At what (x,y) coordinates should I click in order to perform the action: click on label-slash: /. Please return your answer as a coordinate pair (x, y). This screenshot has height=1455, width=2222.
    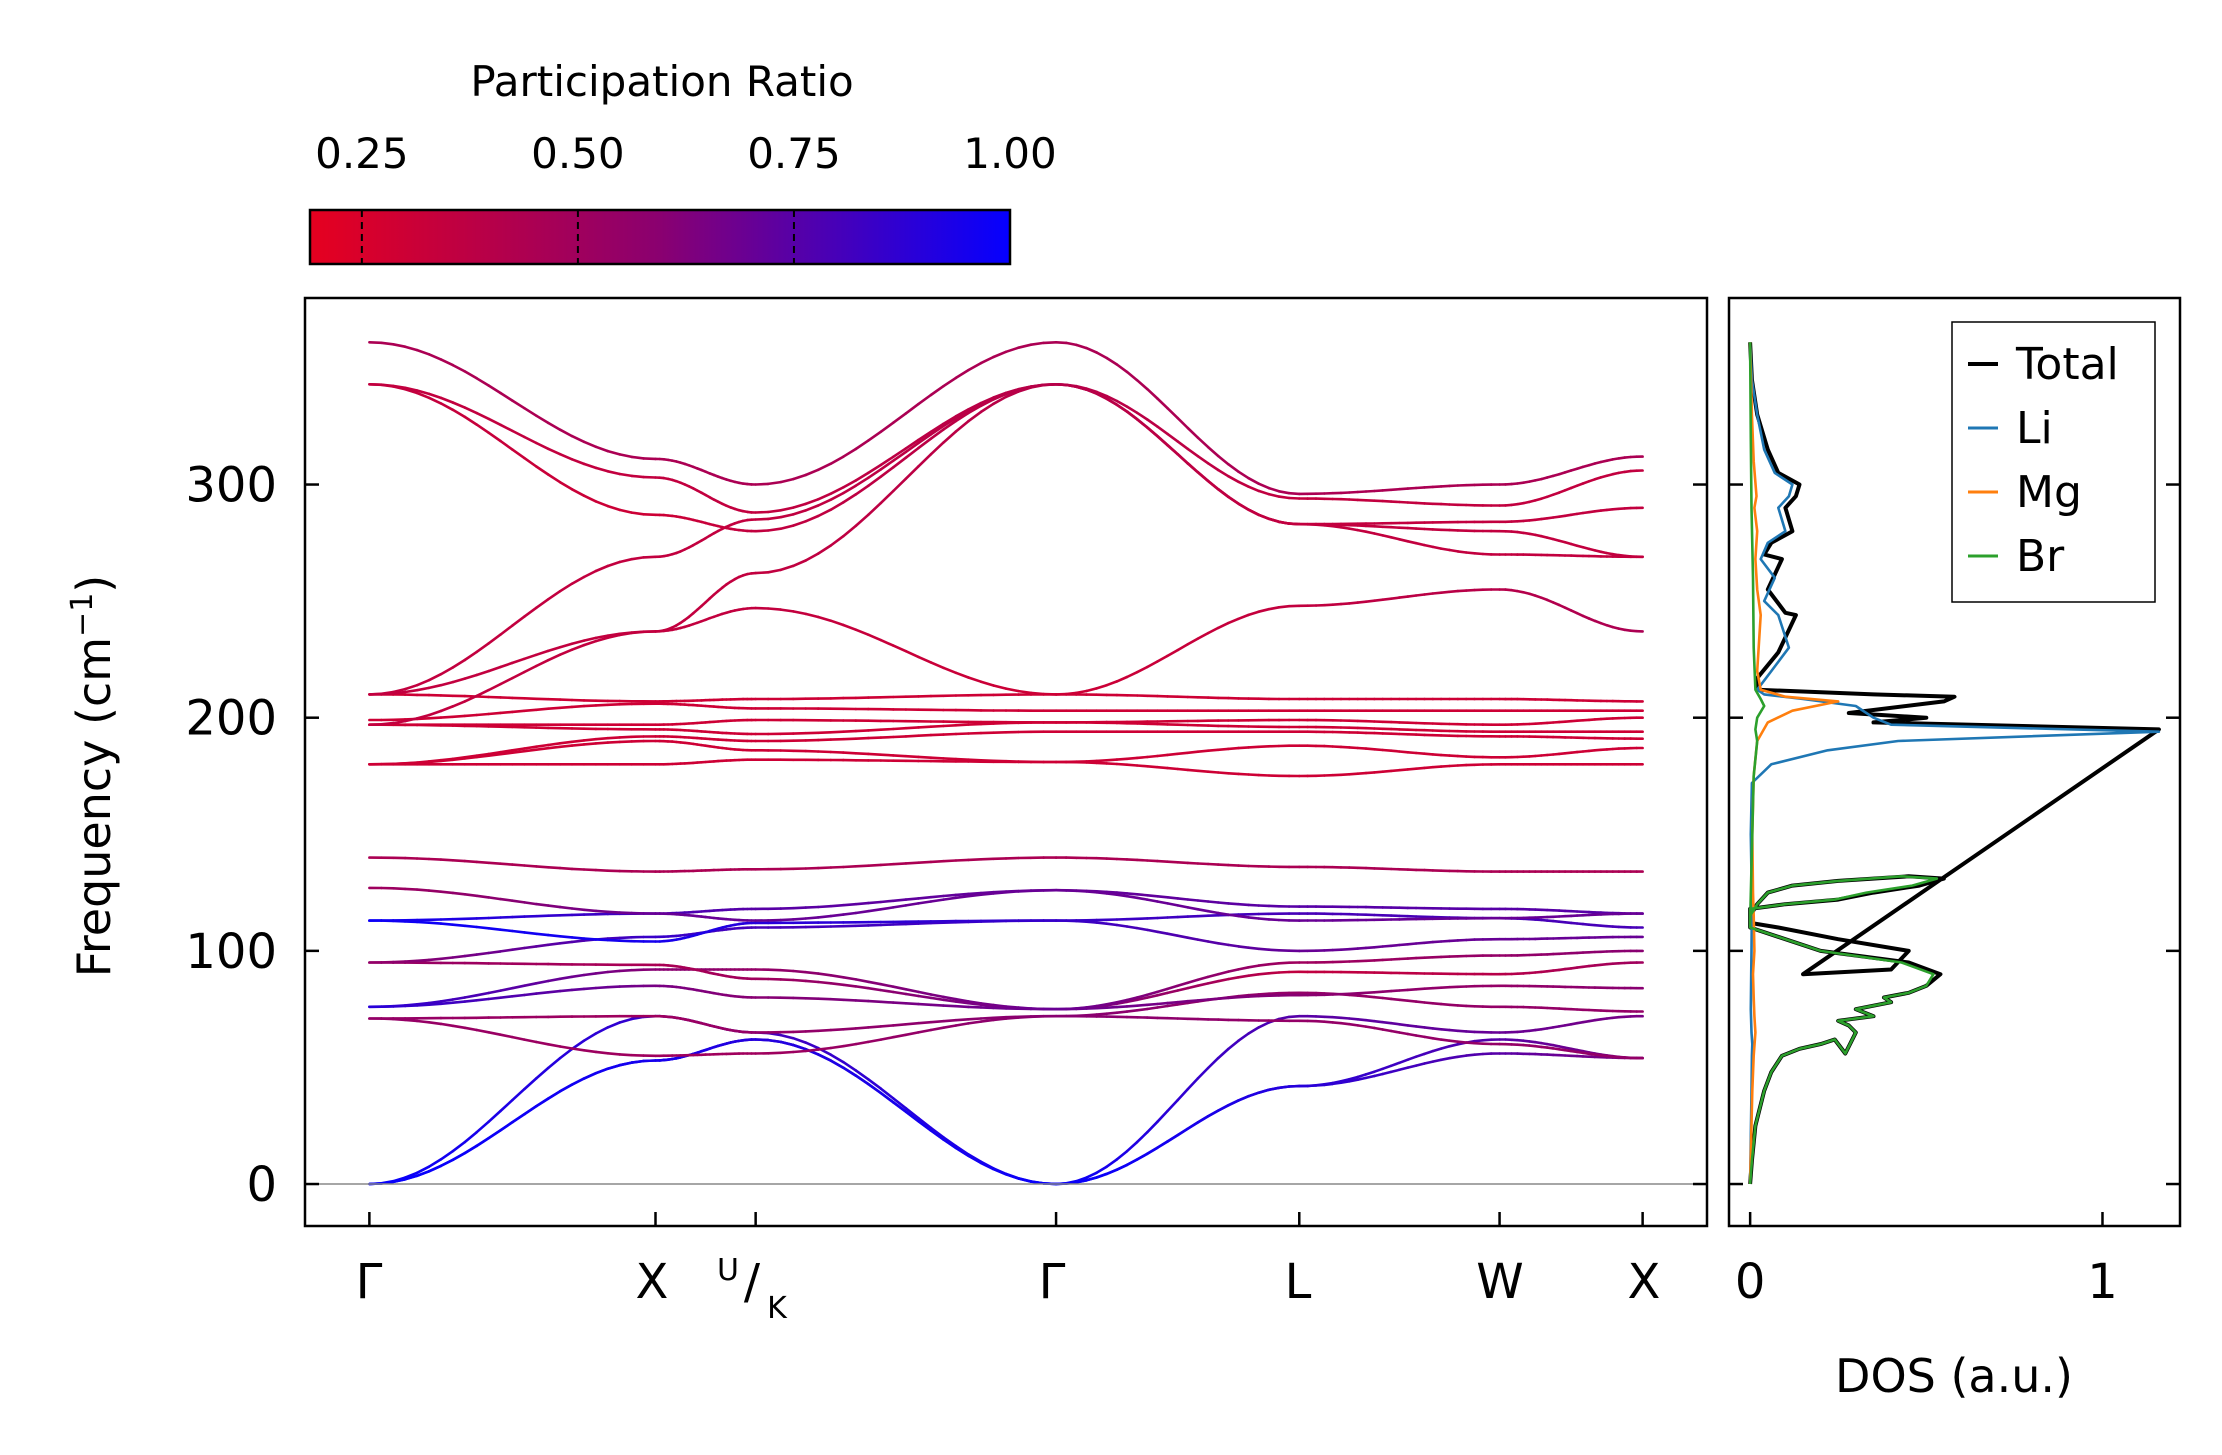
    Looking at the image, I should click on (752, 1282).